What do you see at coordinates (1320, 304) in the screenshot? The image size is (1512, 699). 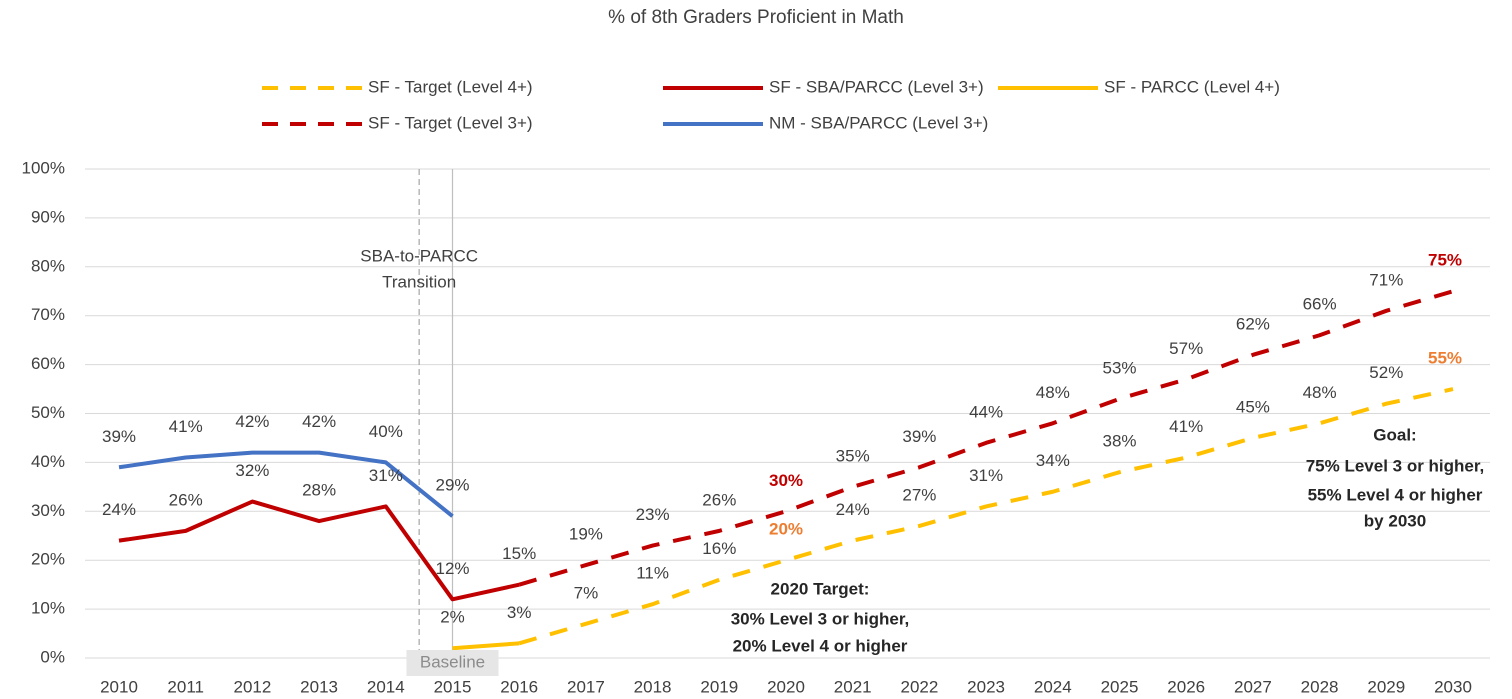 I see `data-label: 66%` at bounding box center [1320, 304].